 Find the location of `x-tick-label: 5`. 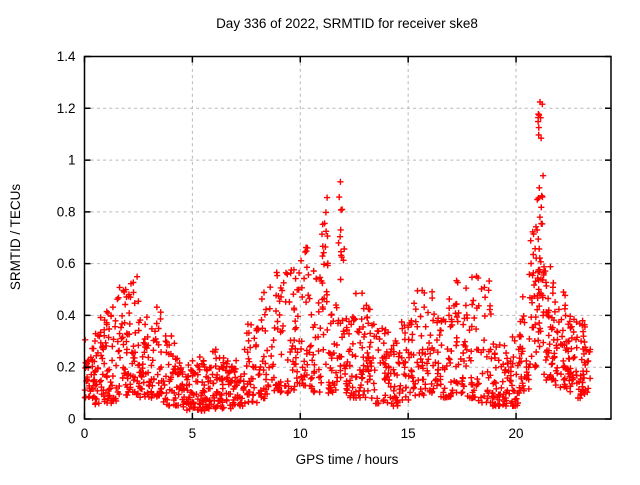

x-tick-label: 5 is located at coordinates (193, 433).